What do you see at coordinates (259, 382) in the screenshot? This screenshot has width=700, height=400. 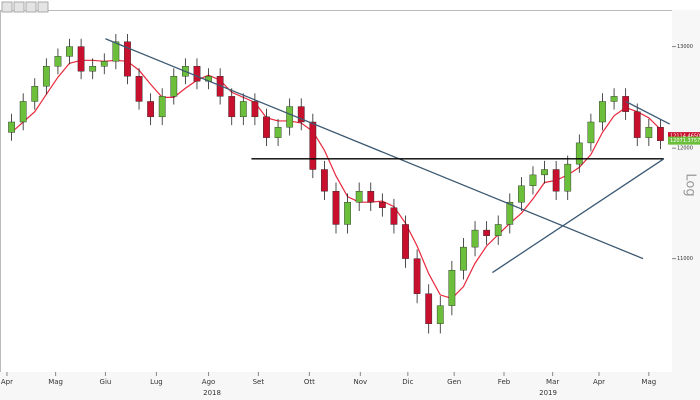 I see `x-tick-label: Set` at bounding box center [259, 382].